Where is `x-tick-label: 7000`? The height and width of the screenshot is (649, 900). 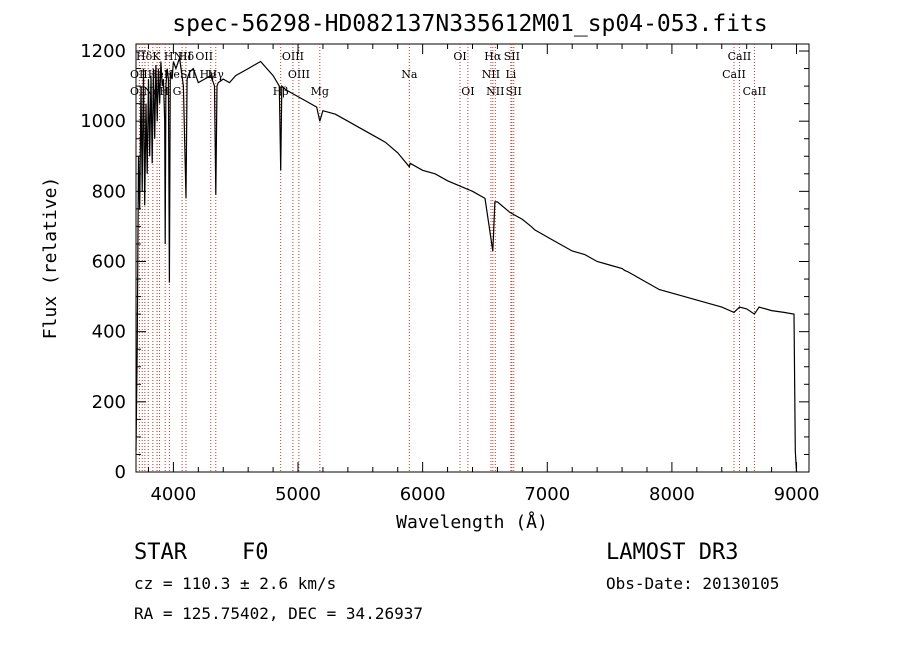 x-tick-label: 7000 is located at coordinates (547, 494).